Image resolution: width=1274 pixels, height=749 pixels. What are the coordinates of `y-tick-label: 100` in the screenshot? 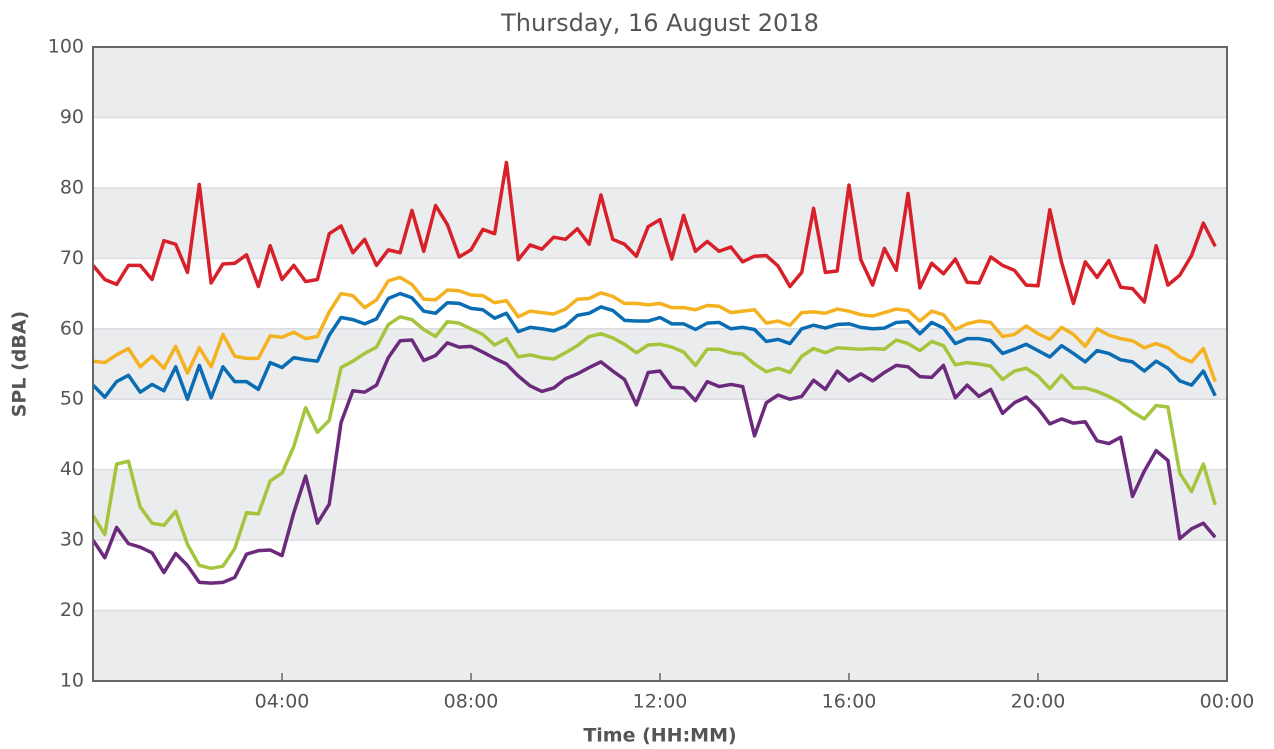 It's located at (66, 47).